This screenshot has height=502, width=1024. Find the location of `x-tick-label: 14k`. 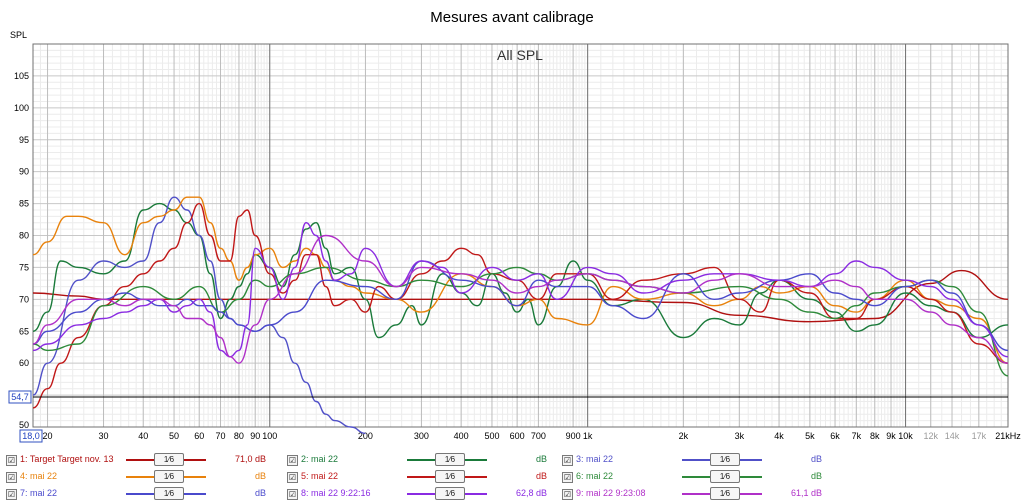

x-tick-label: 14k is located at coordinates (952, 436).